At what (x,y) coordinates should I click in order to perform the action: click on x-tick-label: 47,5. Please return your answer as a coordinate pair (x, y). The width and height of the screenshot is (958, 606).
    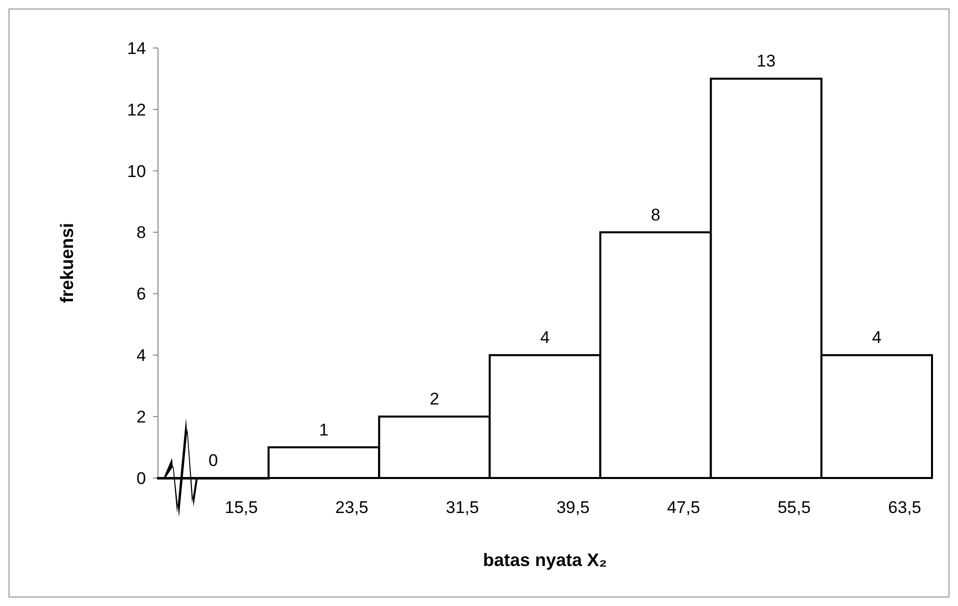
    Looking at the image, I should click on (683, 507).